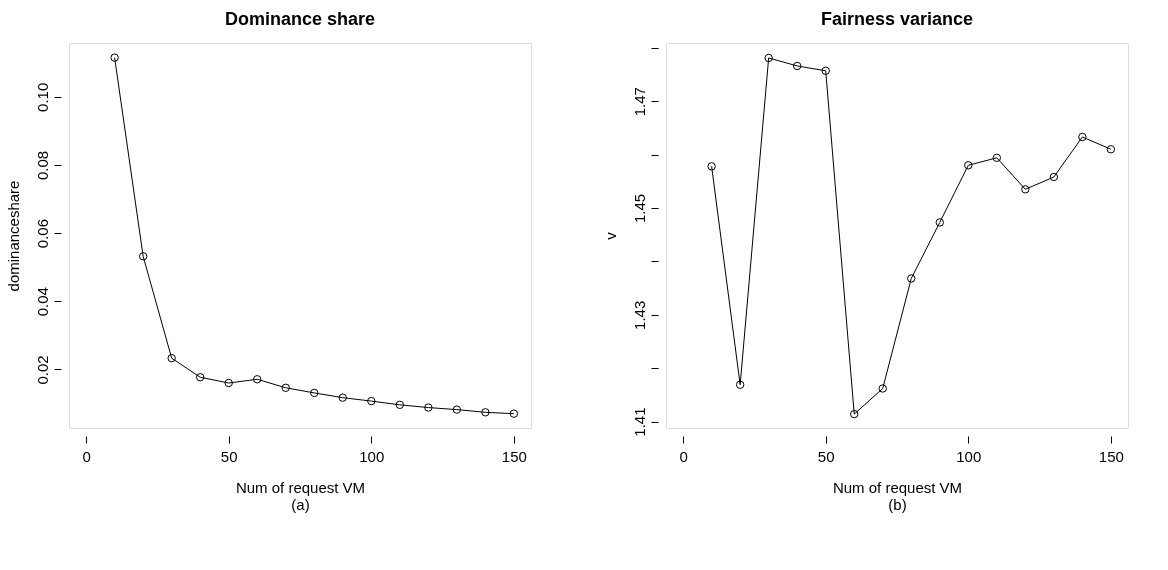 The image size is (1168, 570). Describe the element at coordinates (639, 315) in the screenshot. I see `y-tick-label: 1.43` at that location.